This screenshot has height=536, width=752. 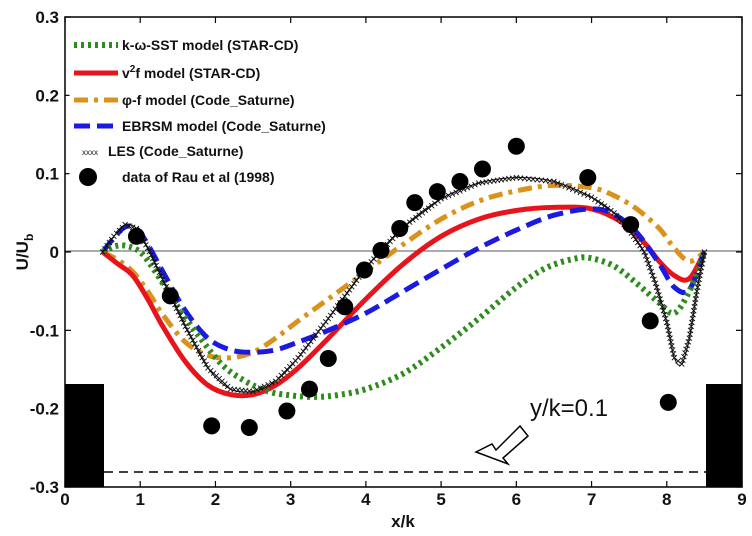 What do you see at coordinates (90, 152) in the screenshot?
I see `legend-swatch-crosses: xxxx` at bounding box center [90, 152].